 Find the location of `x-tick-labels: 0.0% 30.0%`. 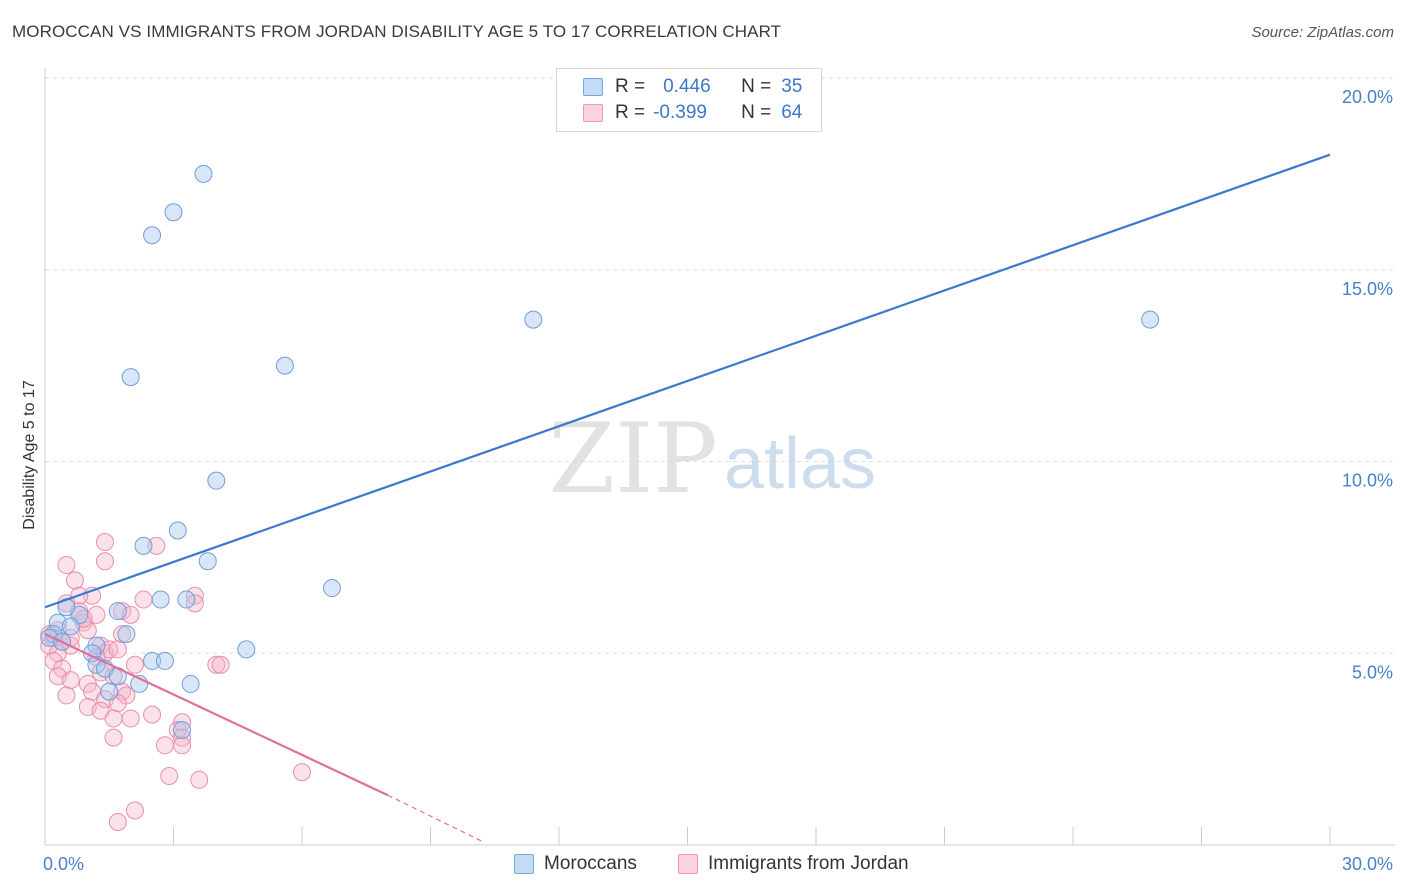

x-tick-labels: 0.0% 30.0% is located at coordinates (718, 864).